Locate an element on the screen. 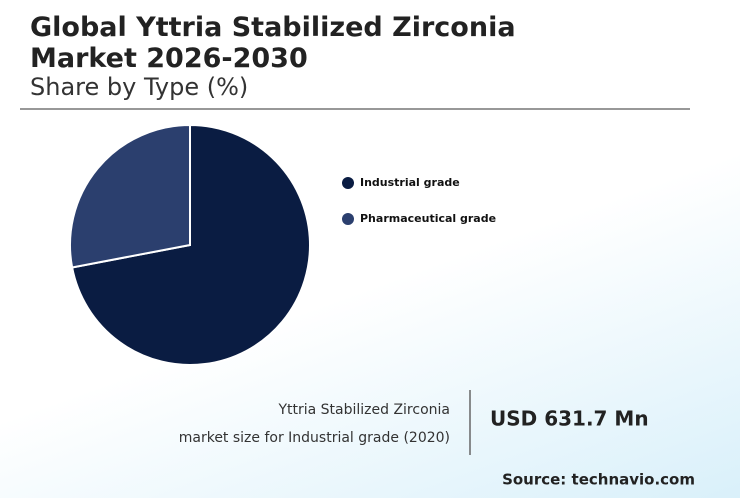  callout-text: market size for Industrial grade (2020) is located at coordinates (314, 438).